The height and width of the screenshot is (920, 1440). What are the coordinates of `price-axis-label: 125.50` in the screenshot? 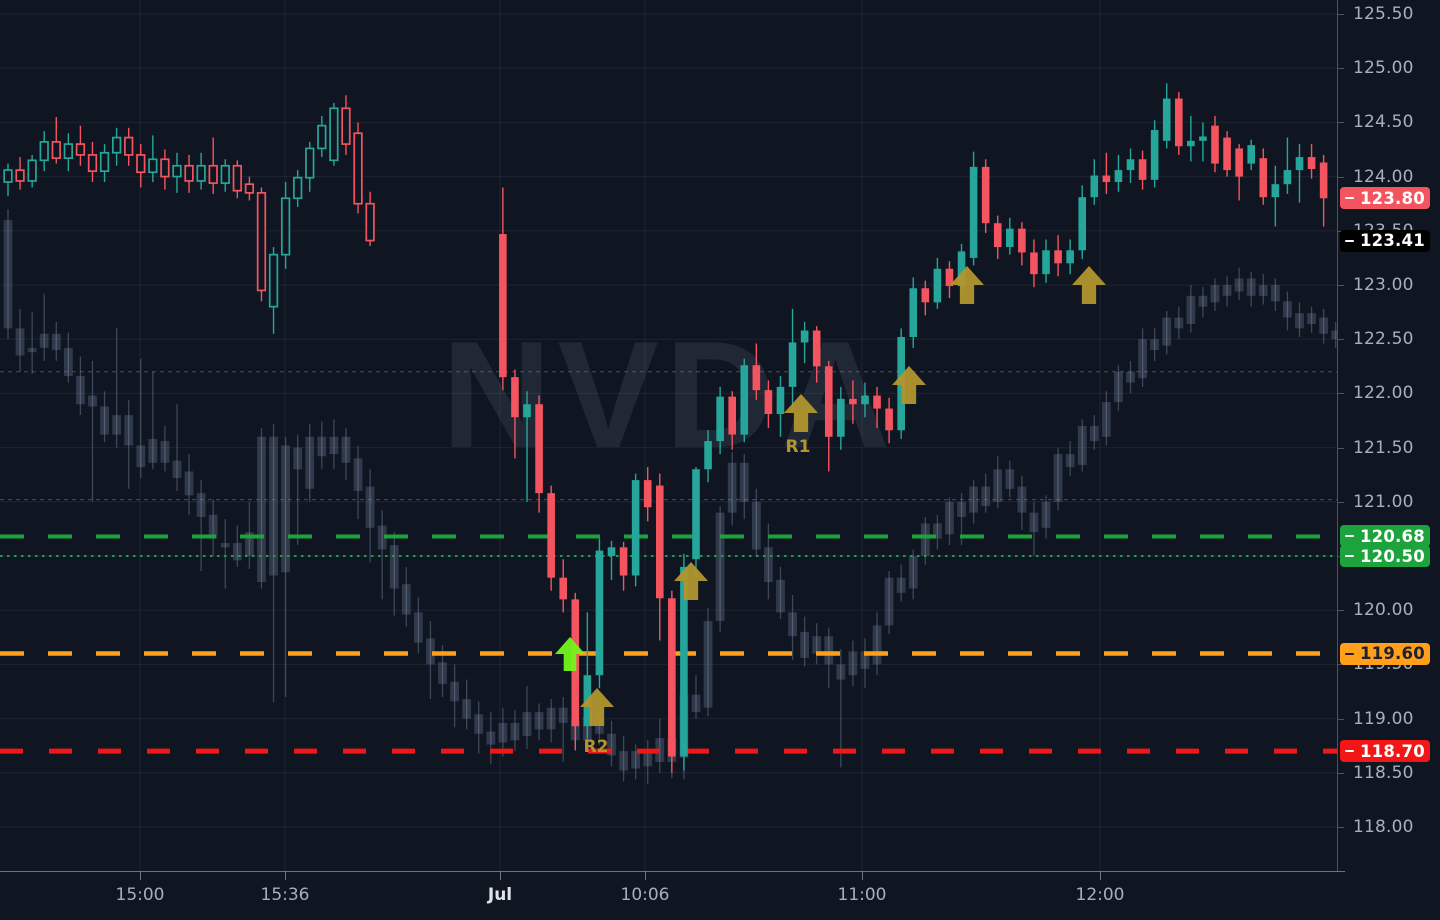 It's located at (1383, 14).